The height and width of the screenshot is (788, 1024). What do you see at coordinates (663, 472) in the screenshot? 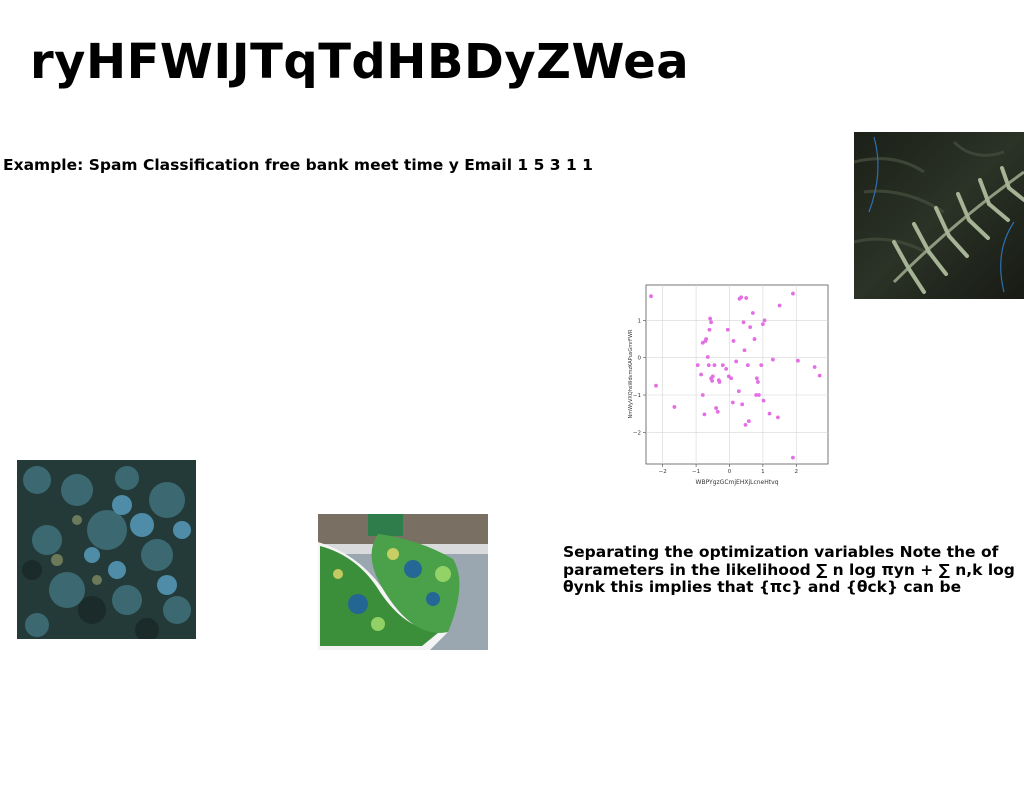
I see `x-tick-label: −2` at bounding box center [663, 472].